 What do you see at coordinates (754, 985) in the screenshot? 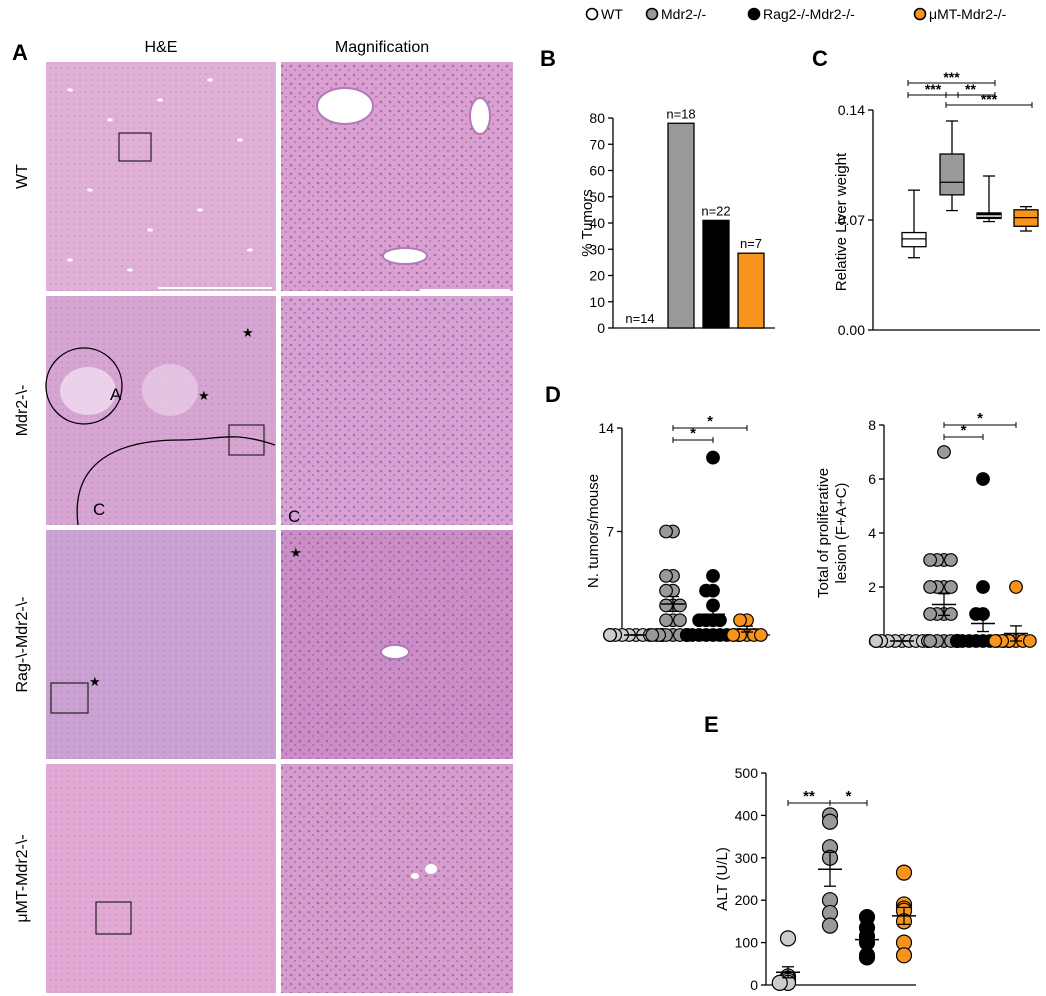
I see `e-y-tick-label-0: 0` at bounding box center [754, 985].